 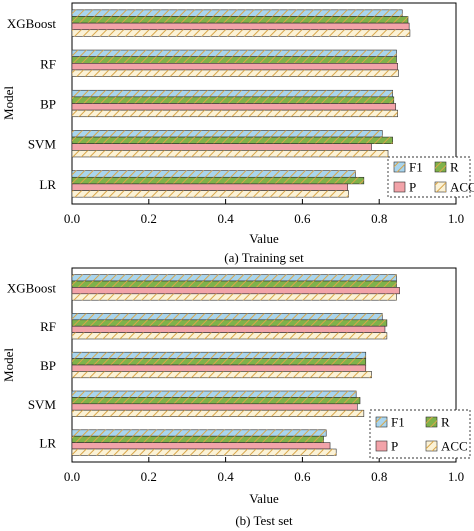 What do you see at coordinates (264, 257) in the screenshot?
I see `panel-caption: (a) Training set` at bounding box center [264, 257].